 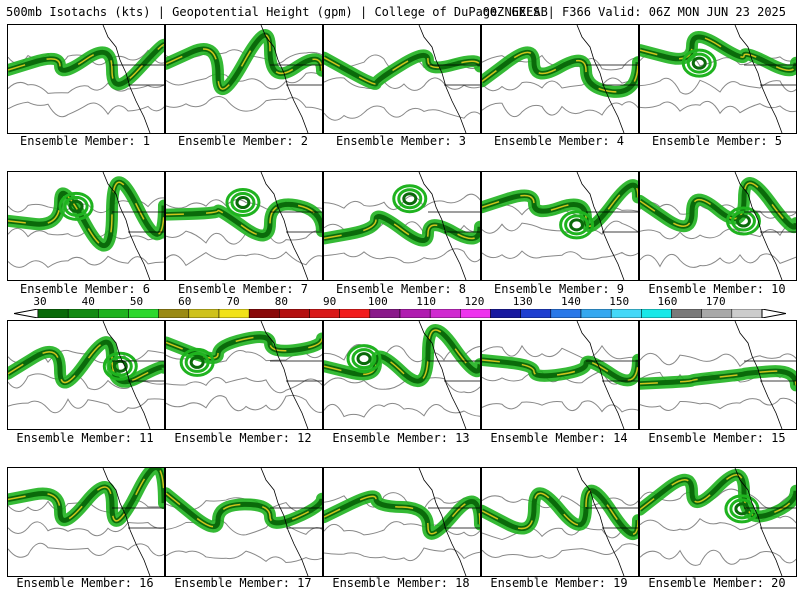 I want to click on colorbar-tick-label: 90, so click(x=329, y=301).